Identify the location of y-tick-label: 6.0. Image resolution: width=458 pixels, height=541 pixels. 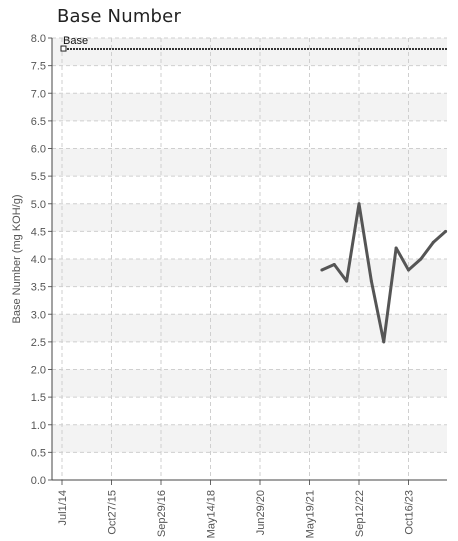
(38, 150).